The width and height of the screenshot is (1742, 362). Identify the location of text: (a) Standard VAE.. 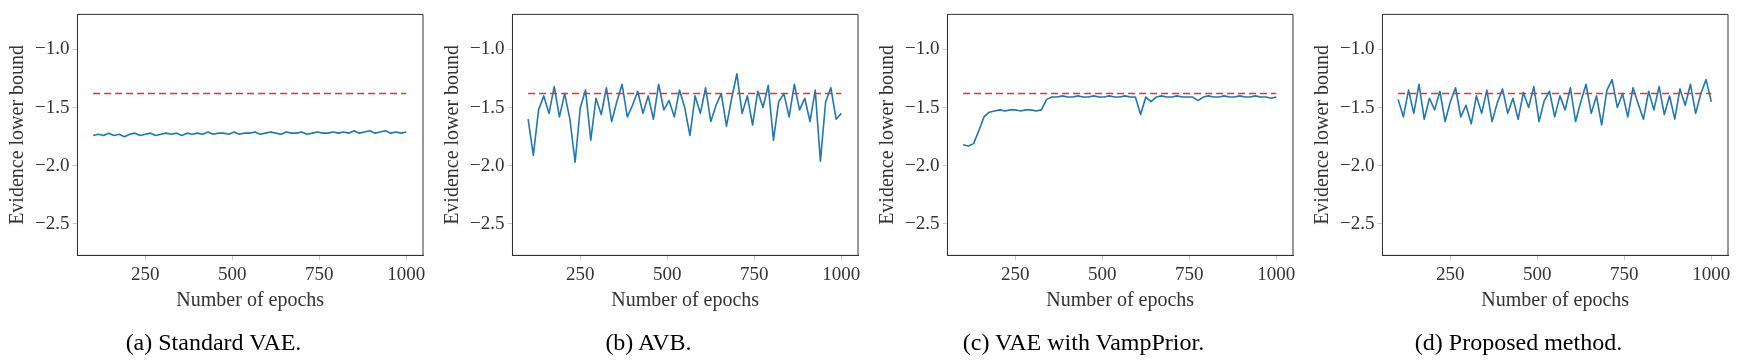
(213, 341).